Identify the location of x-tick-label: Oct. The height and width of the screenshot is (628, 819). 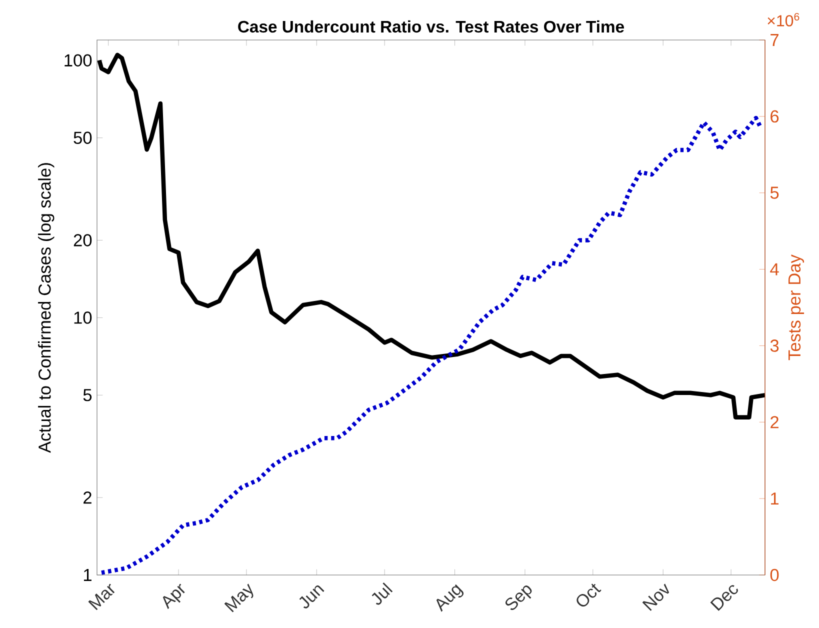
(589, 595).